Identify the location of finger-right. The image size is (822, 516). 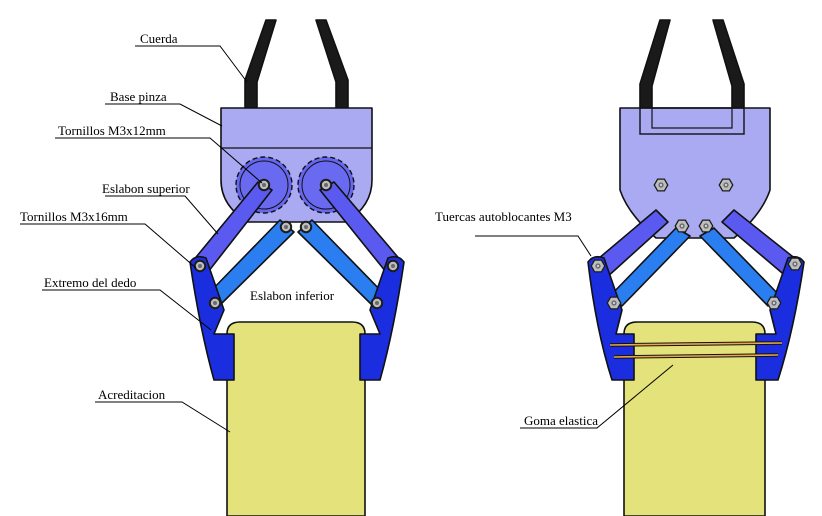
(382, 318).